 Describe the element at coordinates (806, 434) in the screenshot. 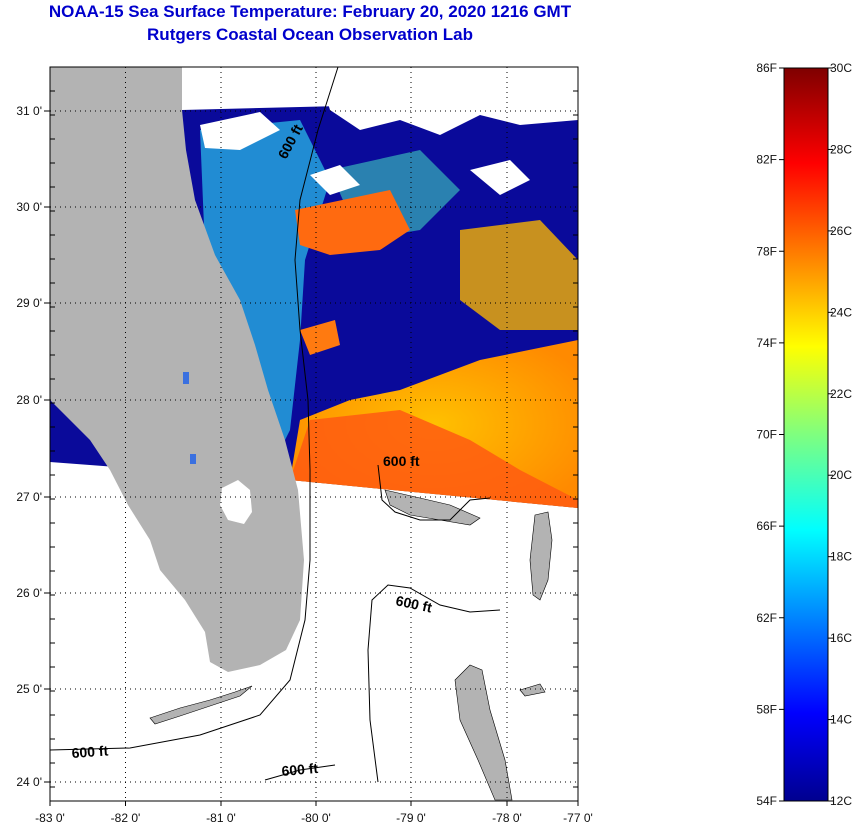

I see `color-bar` at that location.